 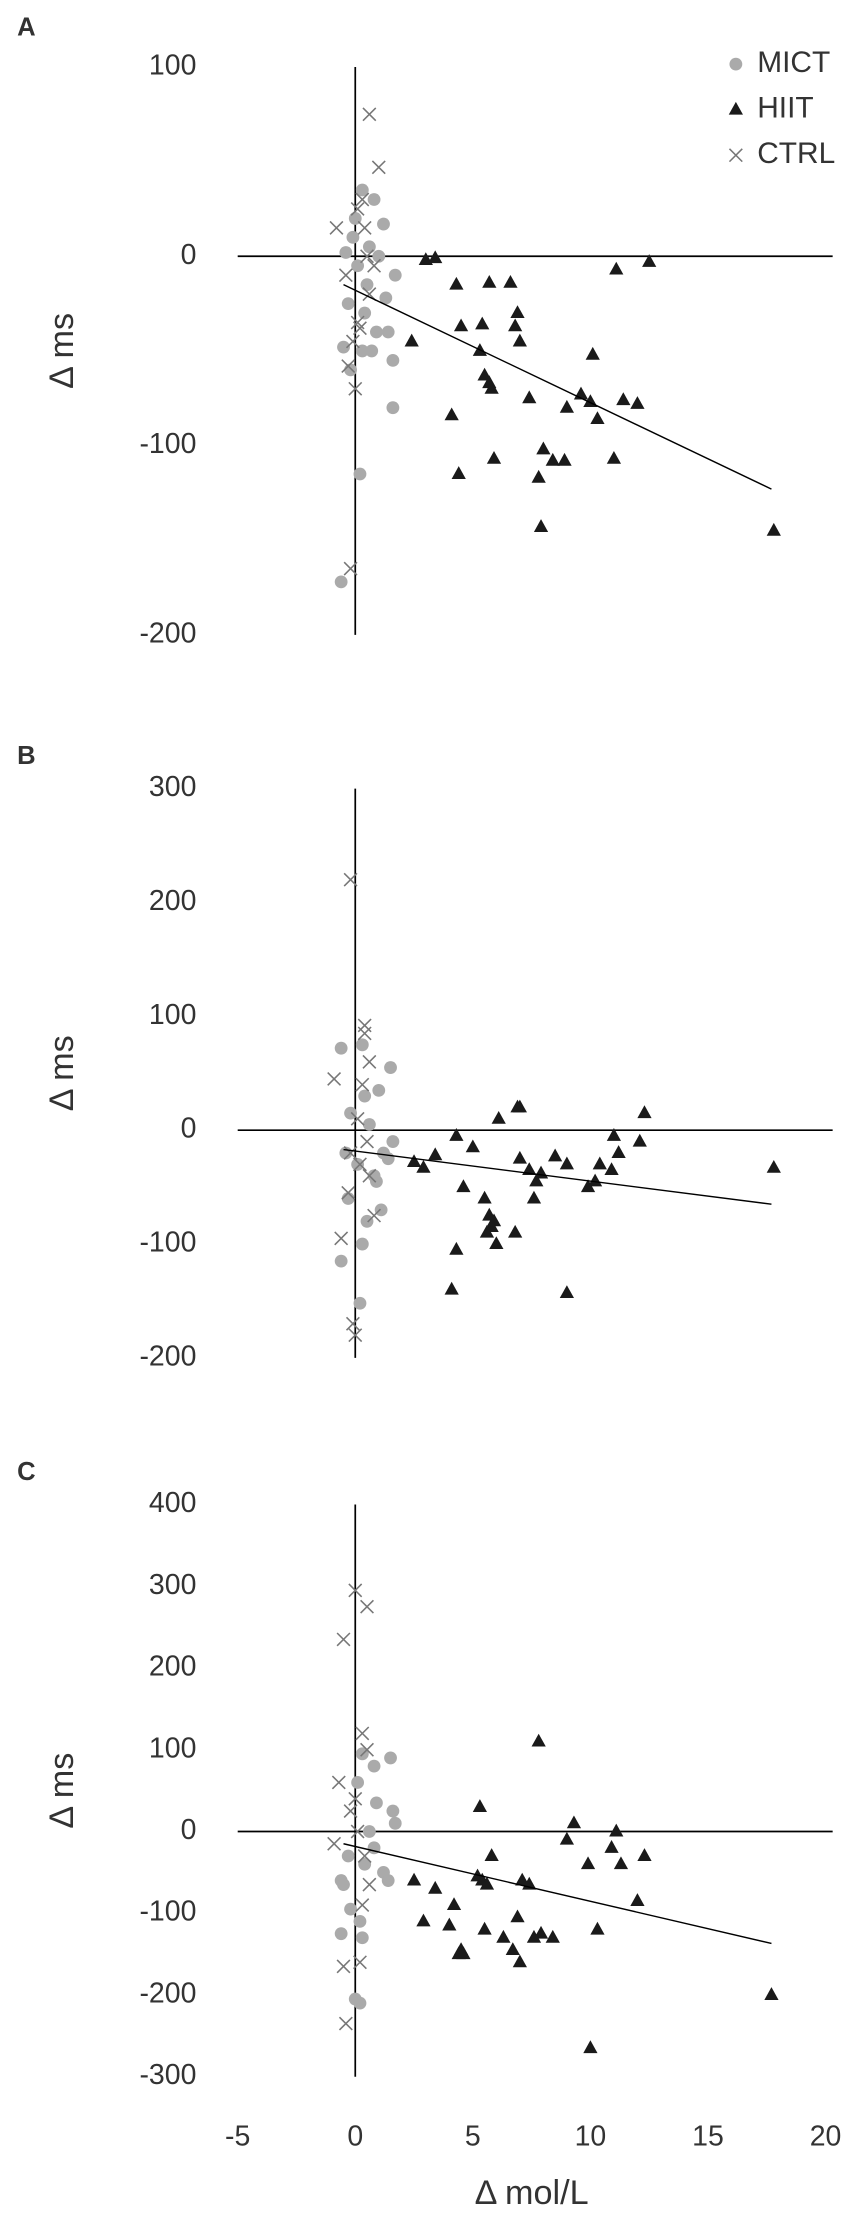 What do you see at coordinates (826, 2136) in the screenshot?
I see `x-tick-label: 20` at bounding box center [826, 2136].